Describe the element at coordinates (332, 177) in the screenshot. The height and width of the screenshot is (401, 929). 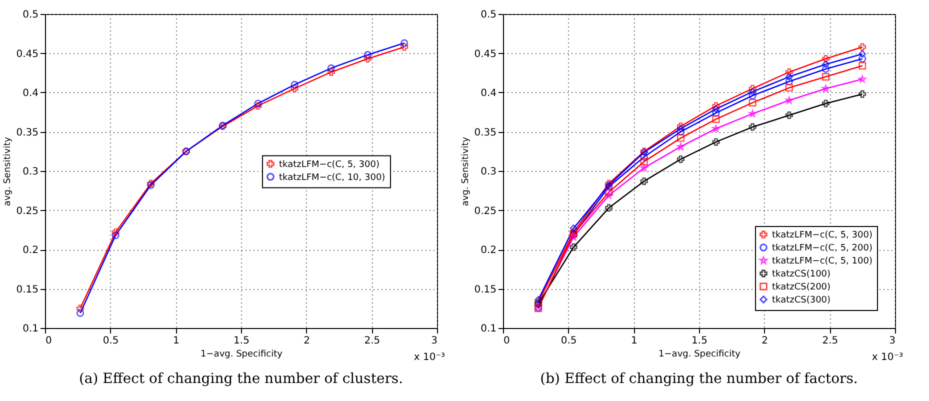
I see `legend-label: tkatzLFM−c(C, 10, 300)` at that location.